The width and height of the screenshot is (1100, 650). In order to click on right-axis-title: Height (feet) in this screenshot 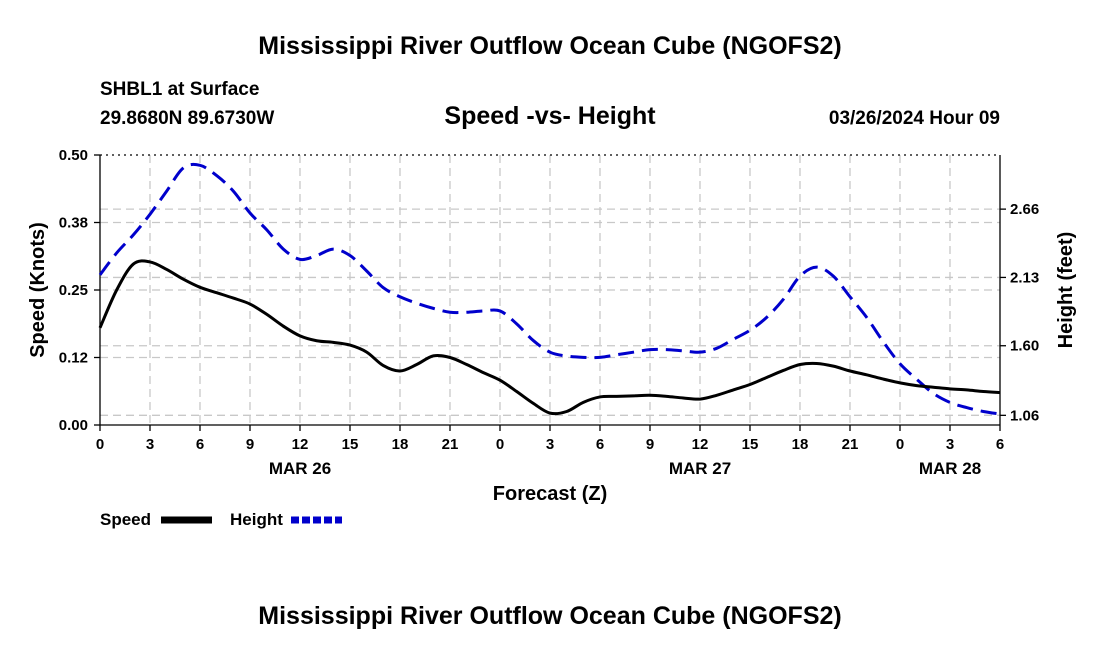, I will do `click(1066, 290)`.